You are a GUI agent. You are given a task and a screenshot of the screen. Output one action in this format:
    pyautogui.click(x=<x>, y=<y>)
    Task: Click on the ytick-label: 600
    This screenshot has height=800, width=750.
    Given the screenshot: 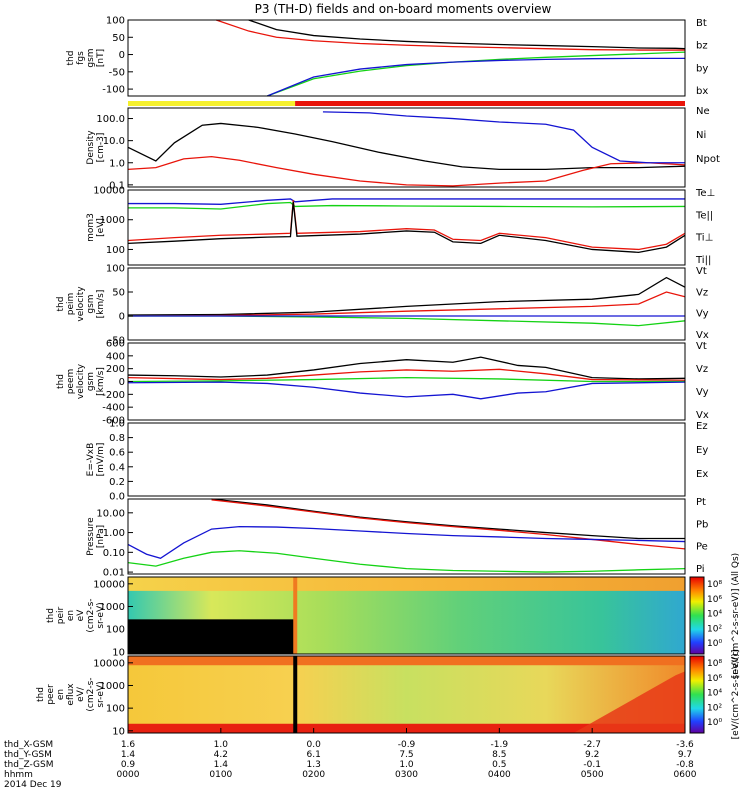 What is the action you would take?
    pyautogui.click(x=115, y=344)
    